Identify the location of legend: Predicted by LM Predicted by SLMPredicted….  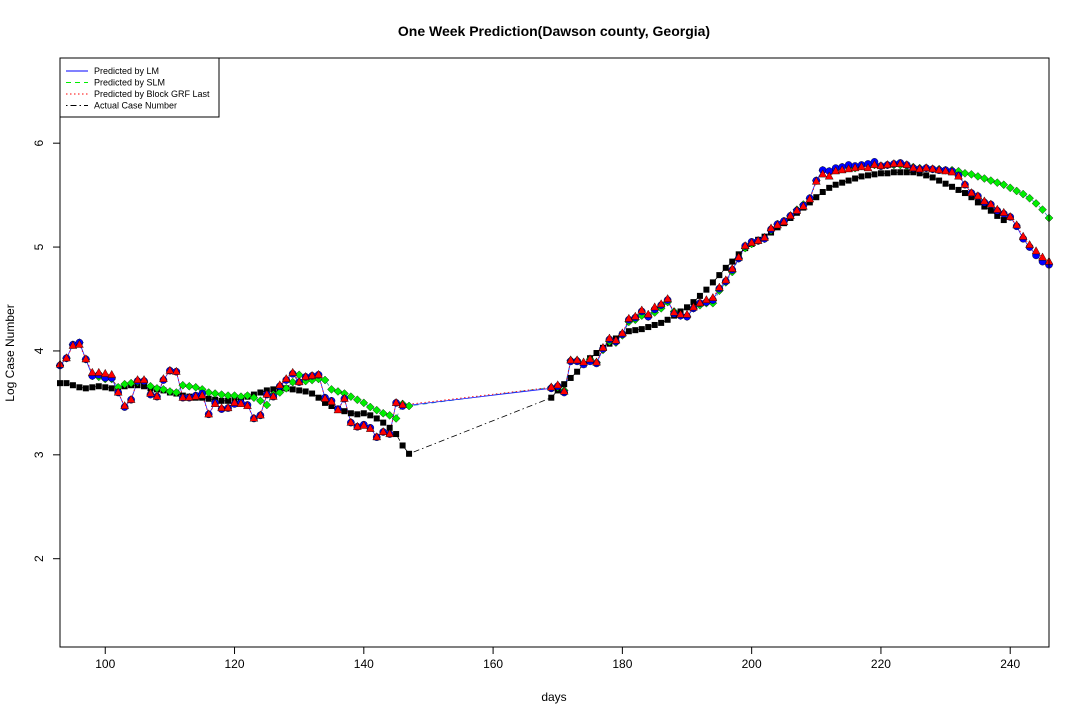
(139, 87).